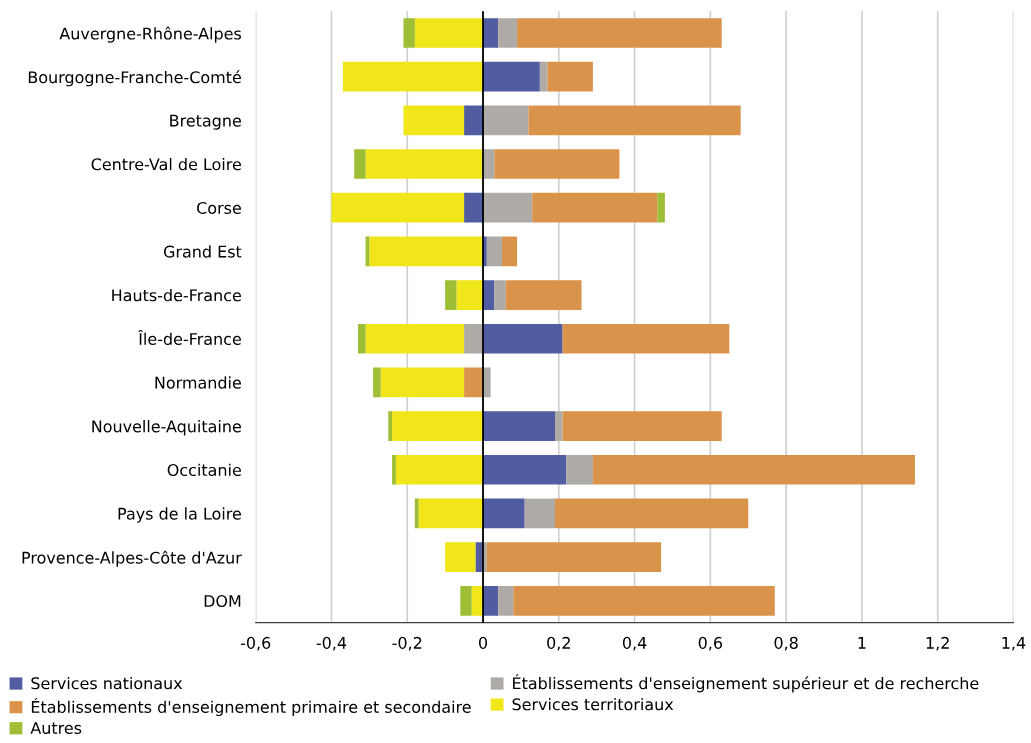 Image resolution: width=1031 pixels, height=743 pixels. Describe the element at coordinates (786, 643) in the screenshot. I see `x-tick-label: 0,8` at that location.